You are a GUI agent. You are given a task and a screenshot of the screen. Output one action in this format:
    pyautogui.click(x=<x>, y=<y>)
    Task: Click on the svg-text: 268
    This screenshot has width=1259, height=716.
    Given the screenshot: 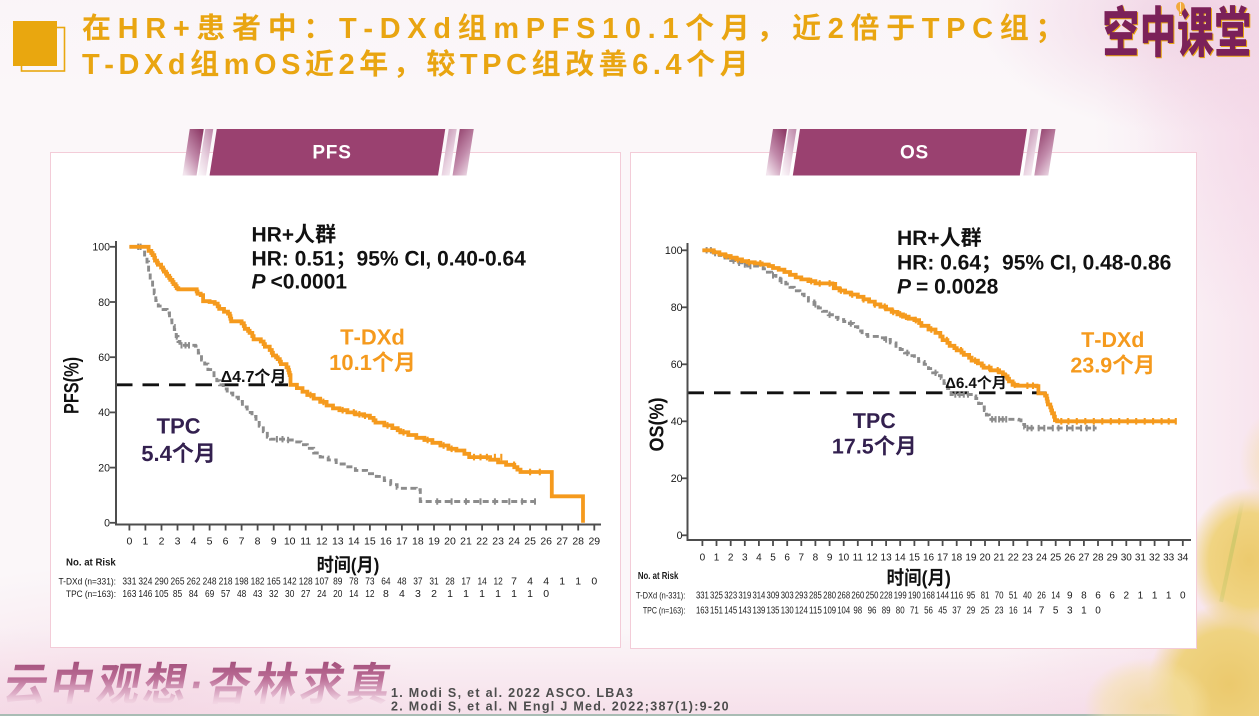 What is the action you would take?
    pyautogui.click(x=843, y=596)
    